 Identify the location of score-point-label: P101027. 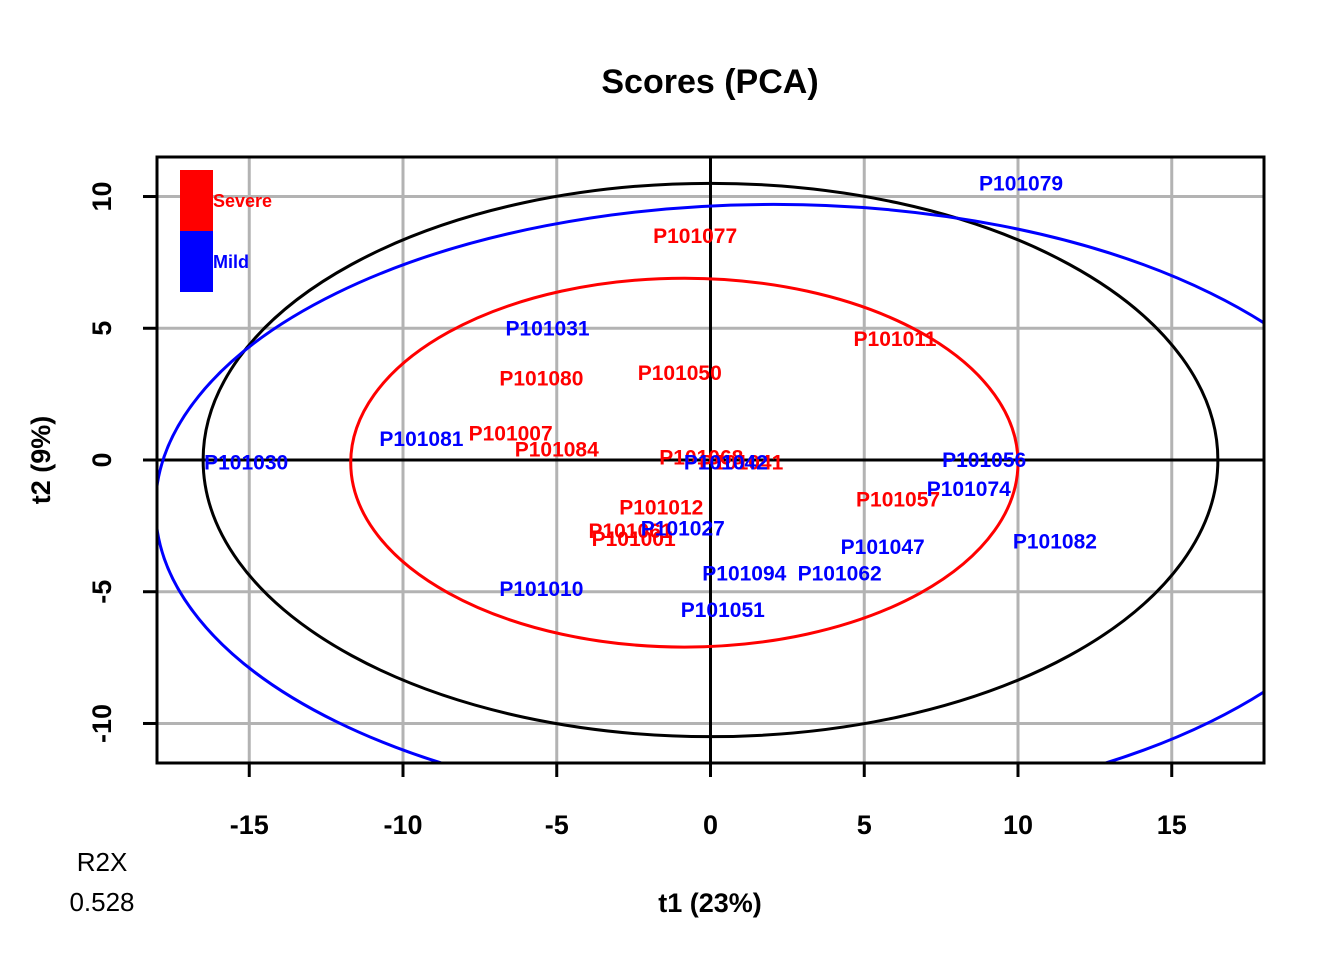
(683, 529).